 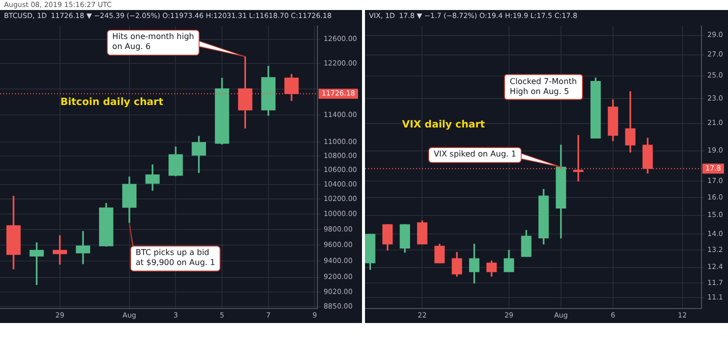 What do you see at coordinates (444, 125) in the screenshot?
I see `annotation: VIX daily chart` at bounding box center [444, 125].